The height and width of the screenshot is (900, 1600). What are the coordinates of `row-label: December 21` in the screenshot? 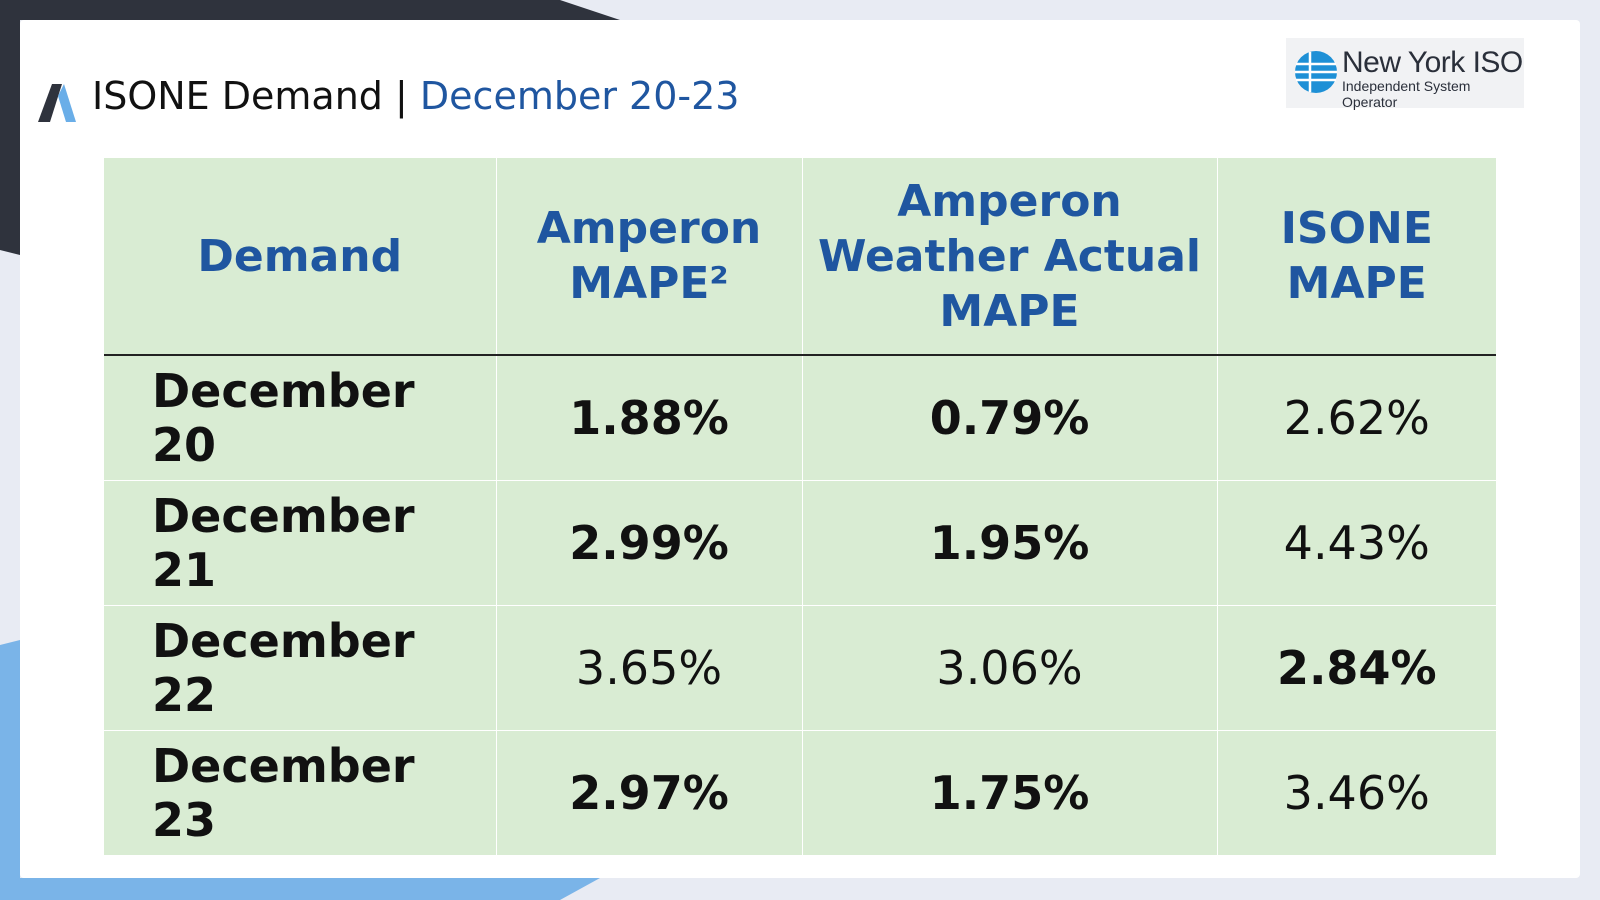 It's located at (300, 543).